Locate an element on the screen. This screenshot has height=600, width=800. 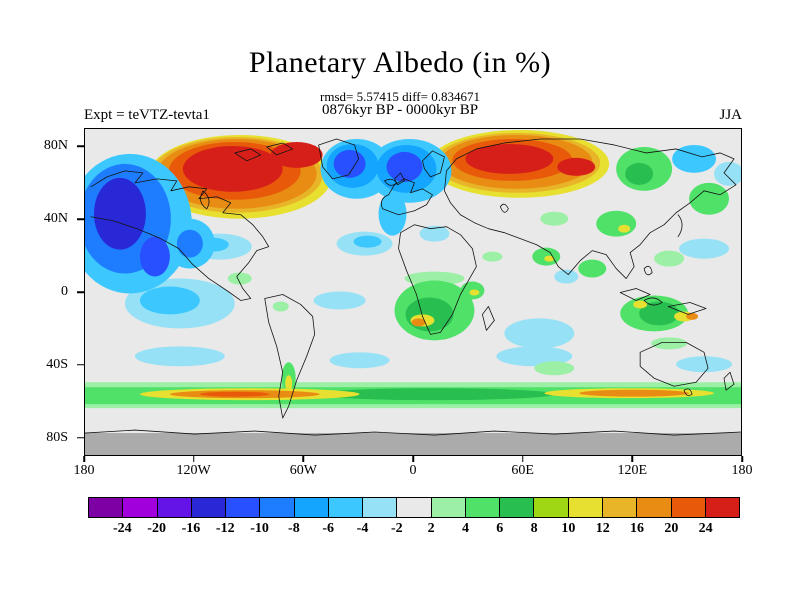
greenland-coast is located at coordinates (338, 159).